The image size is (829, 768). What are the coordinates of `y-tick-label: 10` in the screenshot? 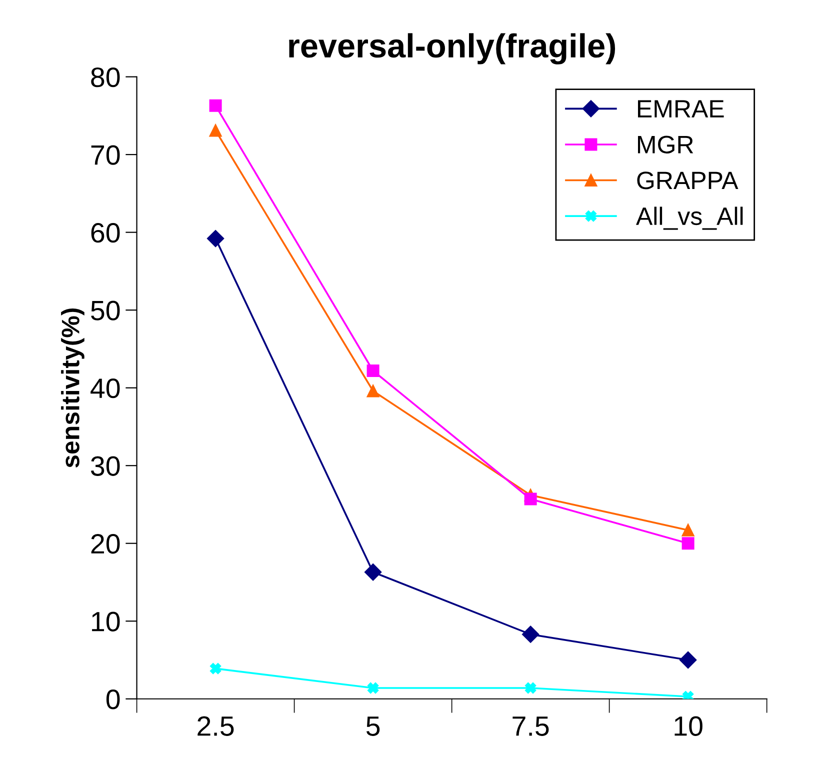 It's located at (106, 622).